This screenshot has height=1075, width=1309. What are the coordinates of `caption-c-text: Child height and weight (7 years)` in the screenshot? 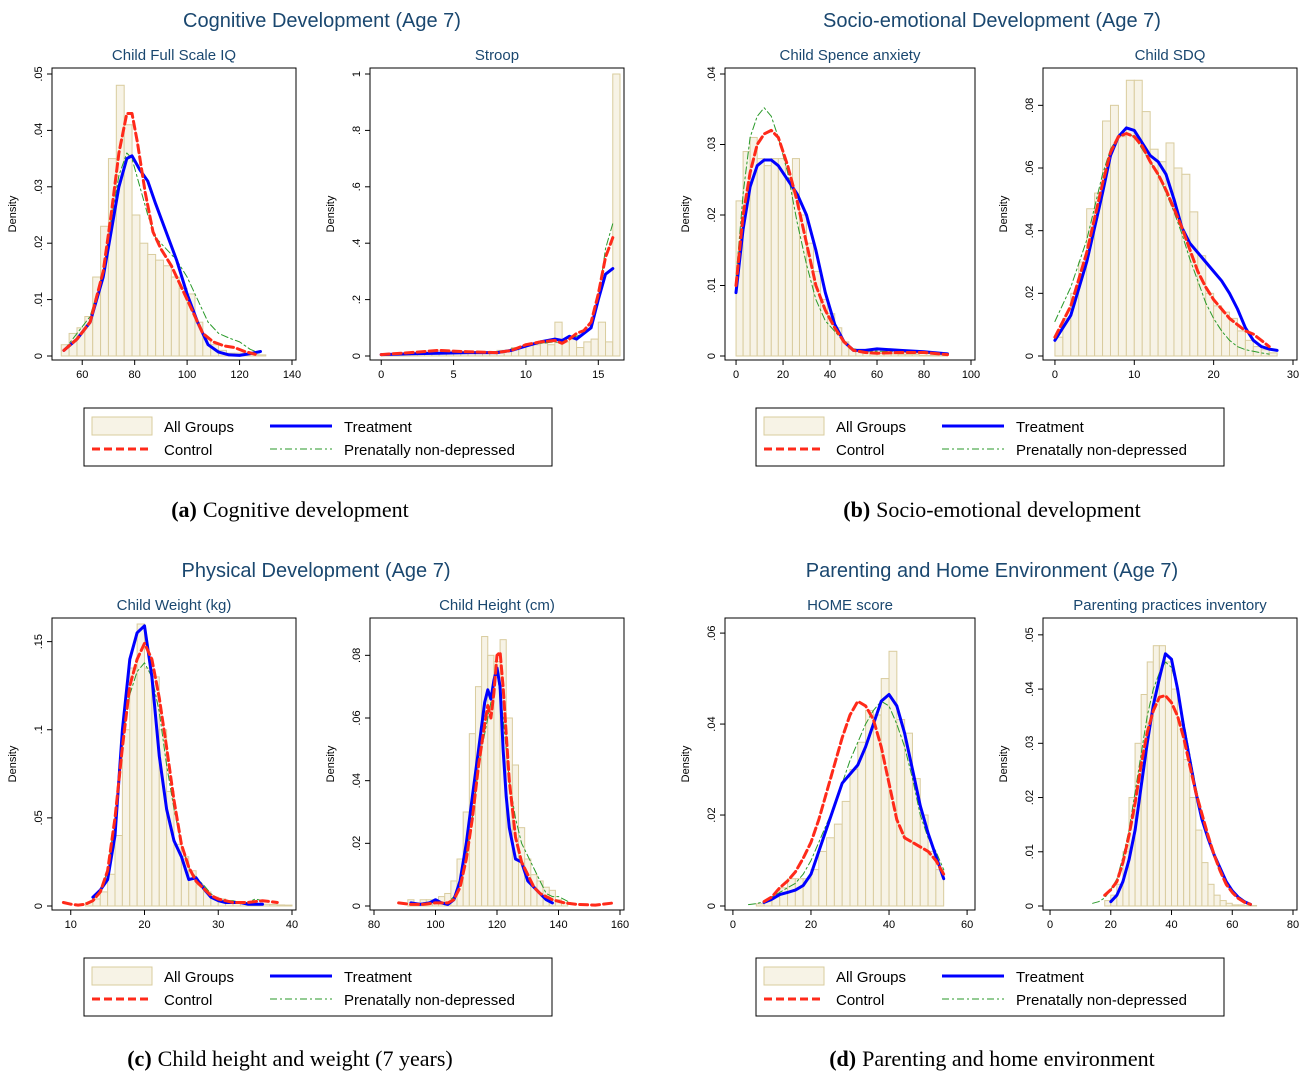 It's located at (305, 1058).